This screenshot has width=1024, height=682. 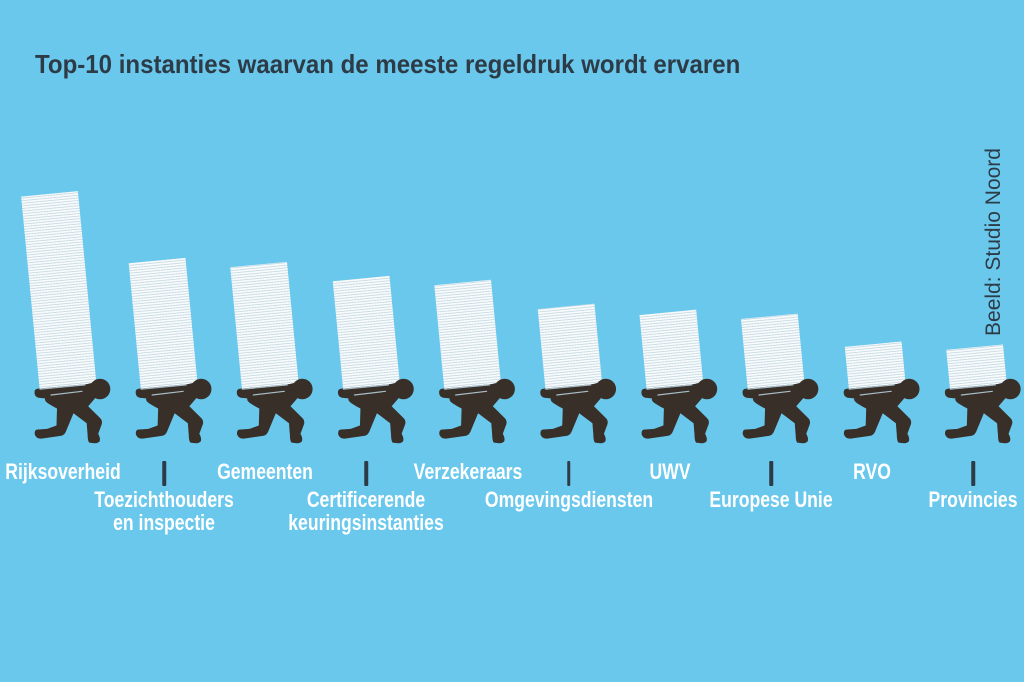 I want to click on category-label: Verzekeraars, so click(x=467, y=471).